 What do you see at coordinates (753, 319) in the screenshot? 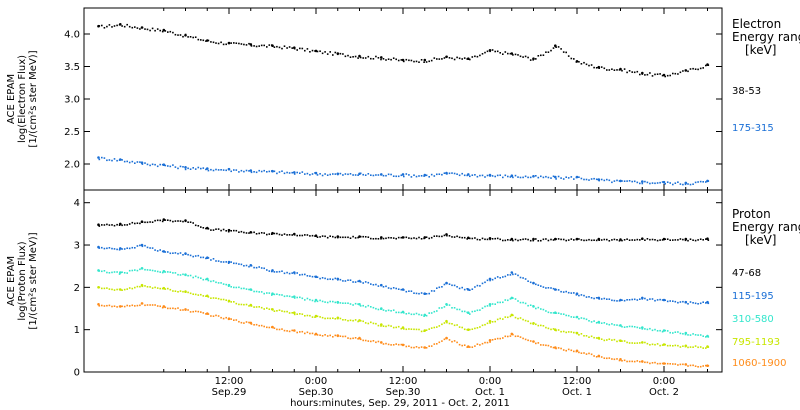
I see `legend-entry: 310-580` at bounding box center [753, 319].